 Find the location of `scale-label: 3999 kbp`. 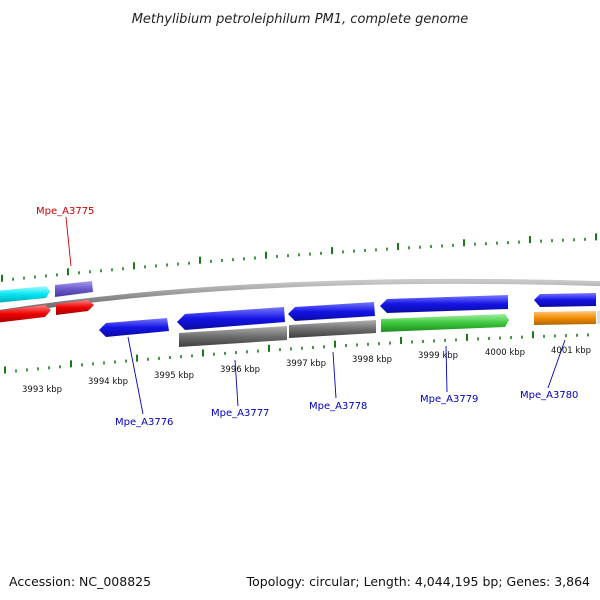

scale-label: 3999 kbp is located at coordinates (438, 356).